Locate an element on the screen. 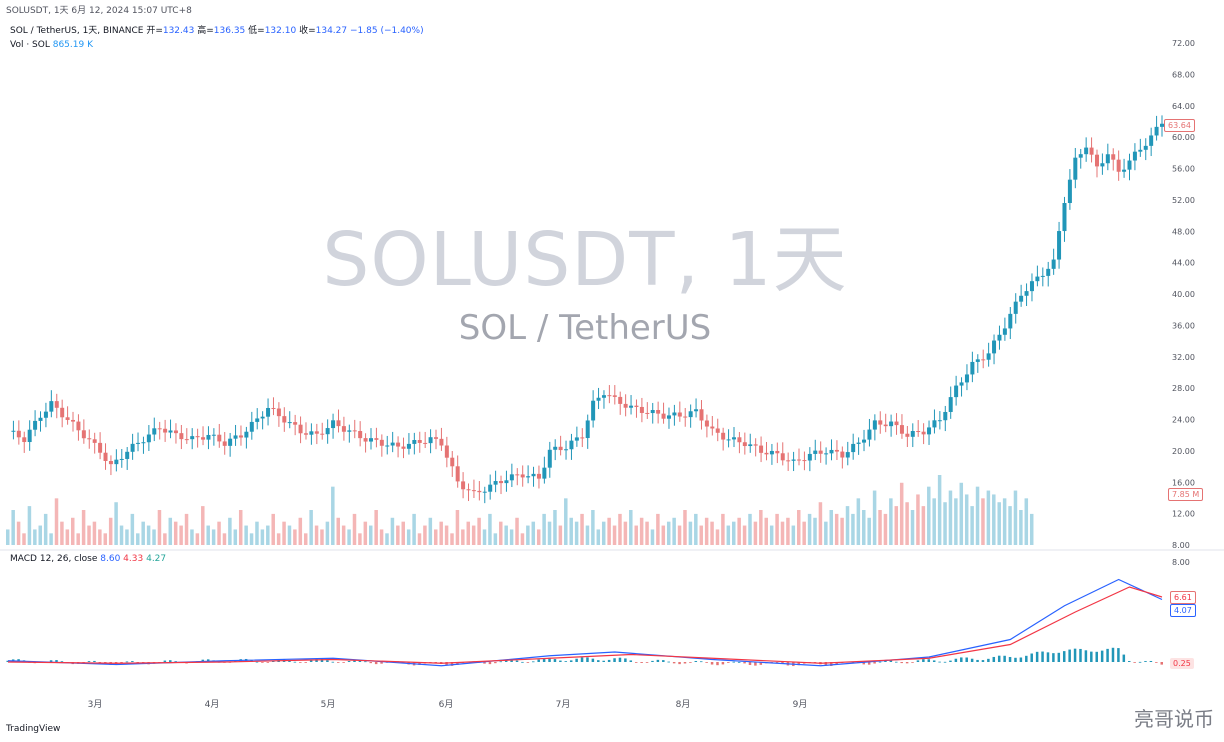 This screenshot has width=1224, height=742. high-label: 高= is located at coordinates (205, 31).